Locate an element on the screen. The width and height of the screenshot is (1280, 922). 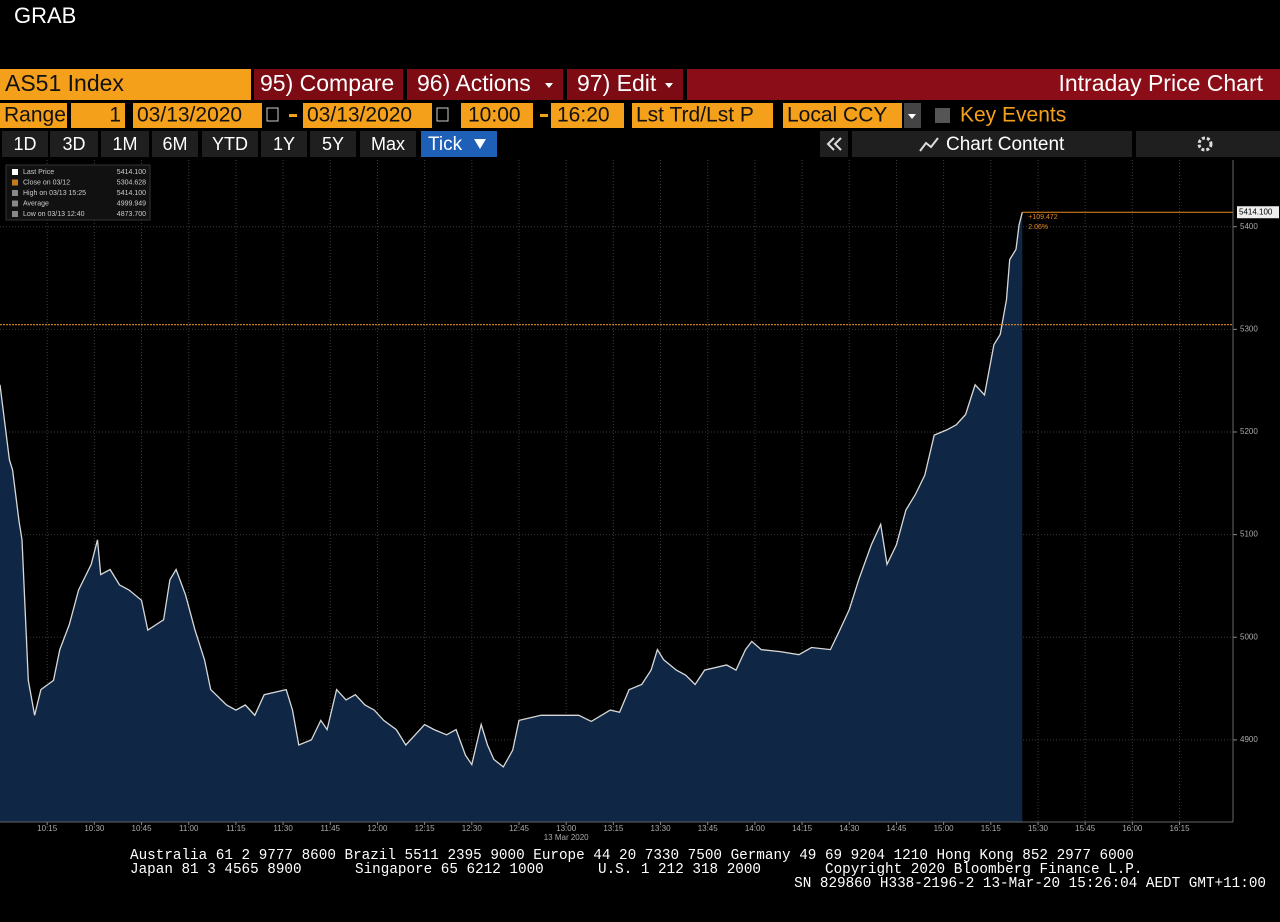
x-tick-label: 15:30 is located at coordinates (1038, 828).